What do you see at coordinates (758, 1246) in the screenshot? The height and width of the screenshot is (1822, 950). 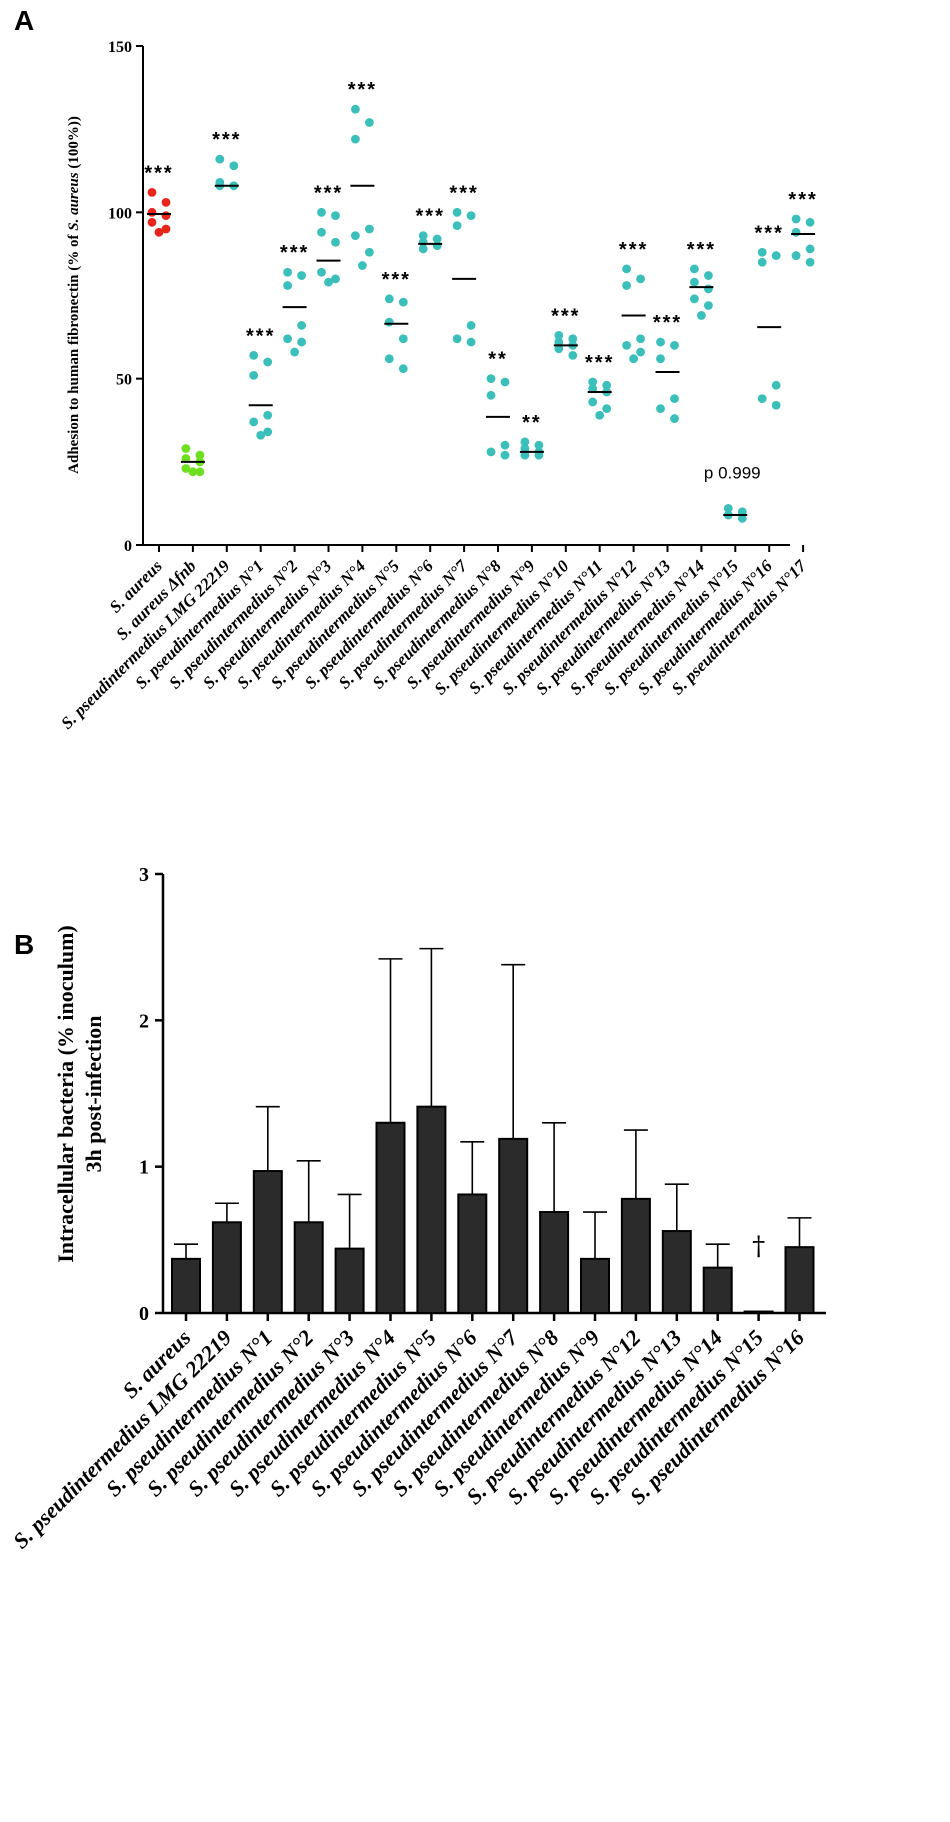 I see `dagger-annotation: †` at bounding box center [758, 1246].